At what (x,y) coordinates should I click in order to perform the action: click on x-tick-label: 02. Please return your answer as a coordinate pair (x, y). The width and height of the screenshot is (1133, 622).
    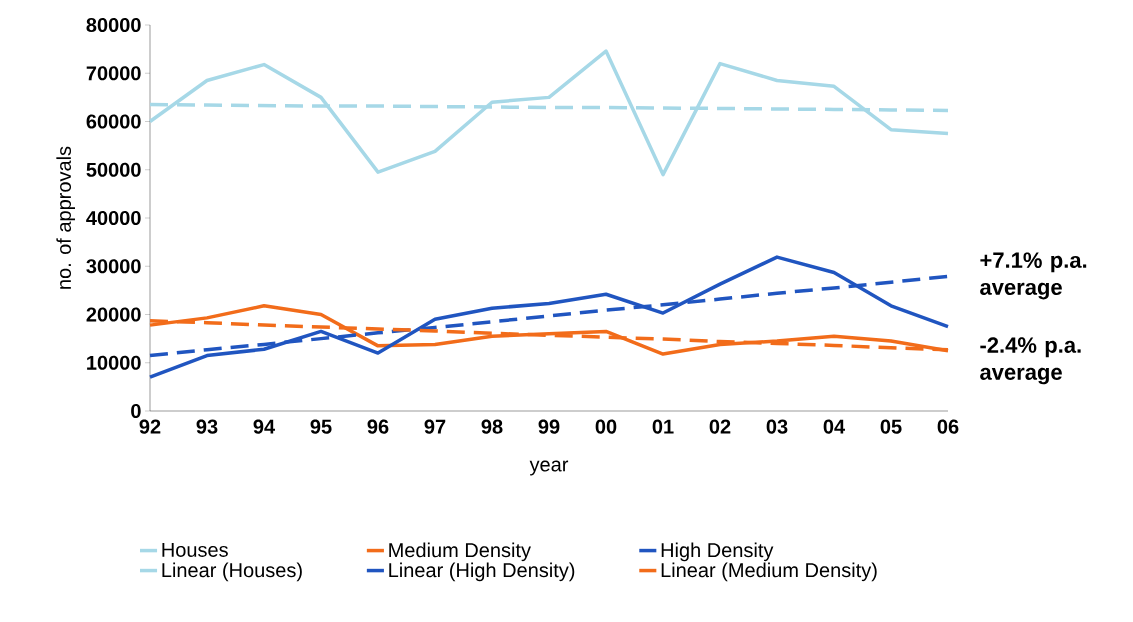
    Looking at the image, I should click on (720, 426).